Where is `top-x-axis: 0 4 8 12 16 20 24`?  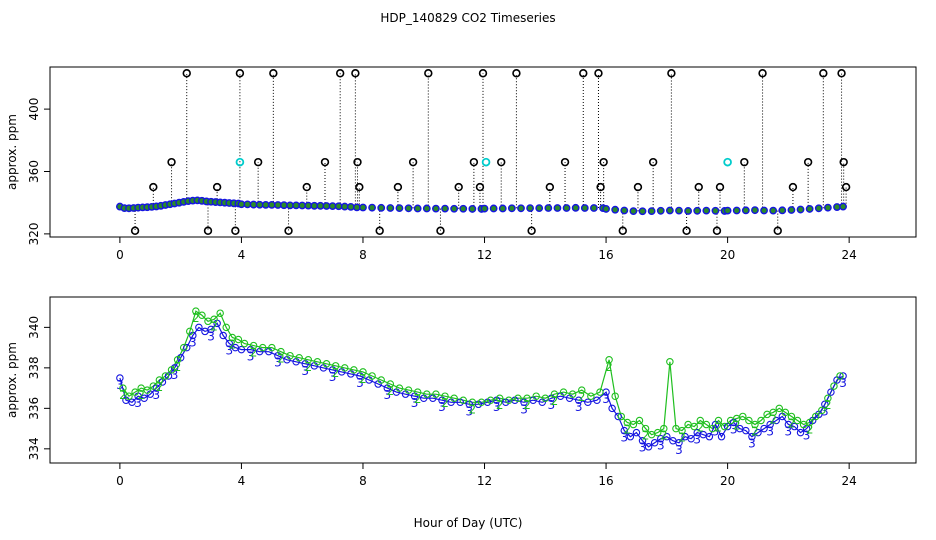
top-x-axis: 0 4 8 12 16 20 24 is located at coordinates (486, 249).